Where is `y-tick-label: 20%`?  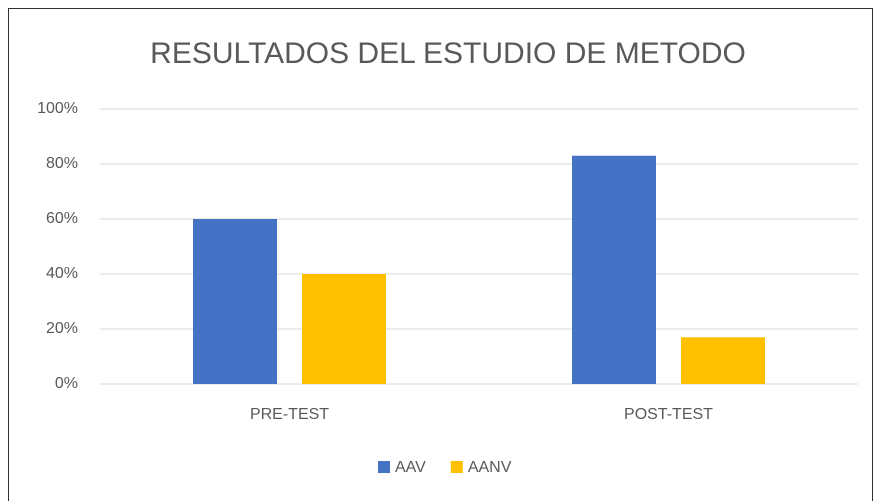
y-tick-label: 20% is located at coordinates (62, 328).